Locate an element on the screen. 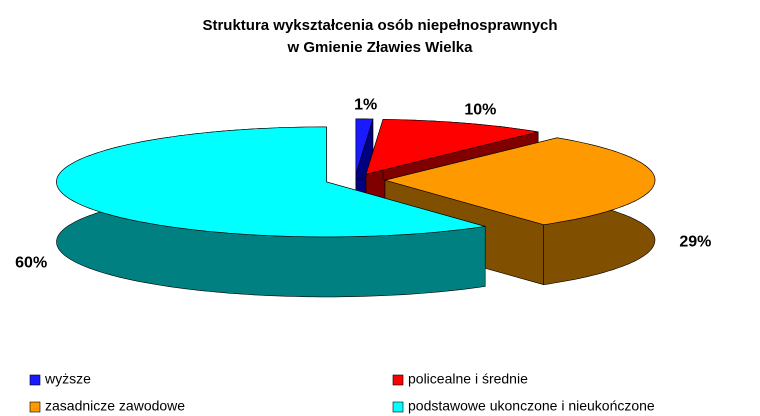 This screenshot has width=760, height=416. chart-title: w Gmienie Zławies Wielka is located at coordinates (380, 47).